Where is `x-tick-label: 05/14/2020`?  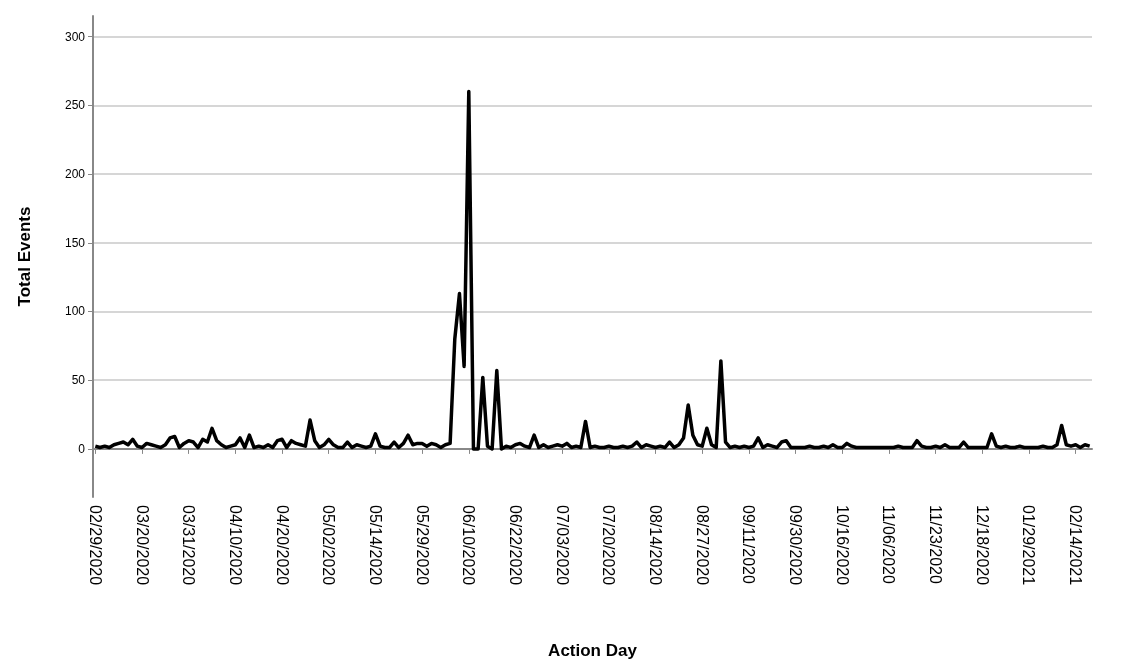 x-tick-label: 05/14/2020 is located at coordinates (375, 545).